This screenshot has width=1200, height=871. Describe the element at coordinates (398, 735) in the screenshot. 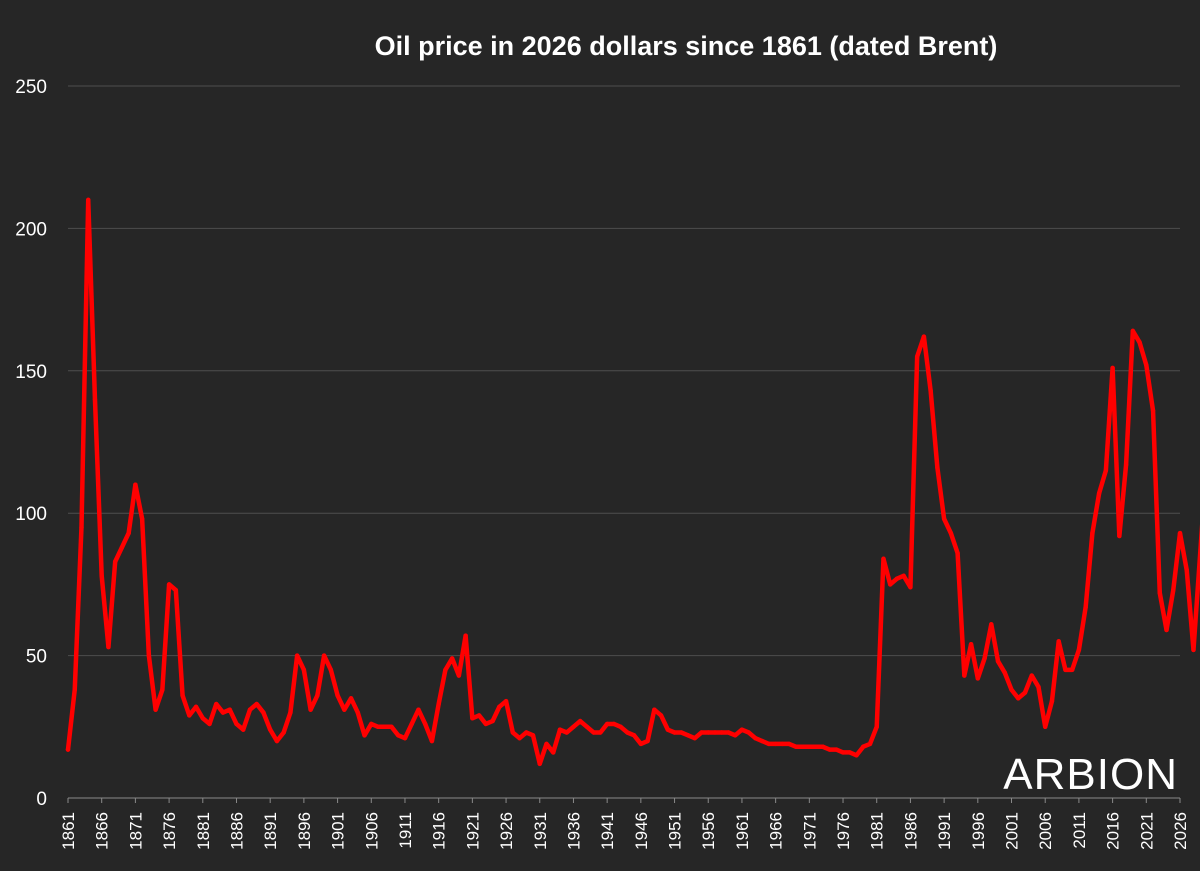

I see `data-point-1910` at that location.